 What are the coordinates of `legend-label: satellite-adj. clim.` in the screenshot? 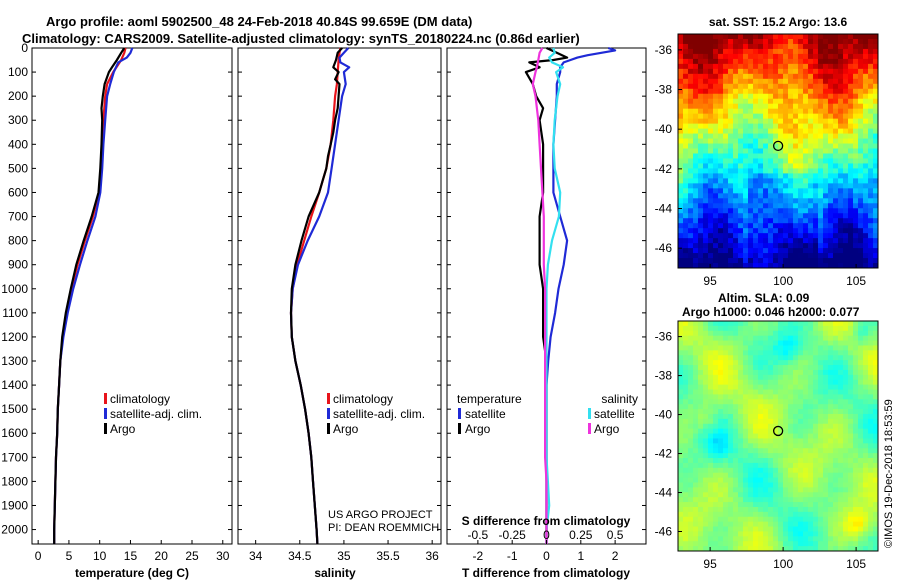 It's located at (156, 414).